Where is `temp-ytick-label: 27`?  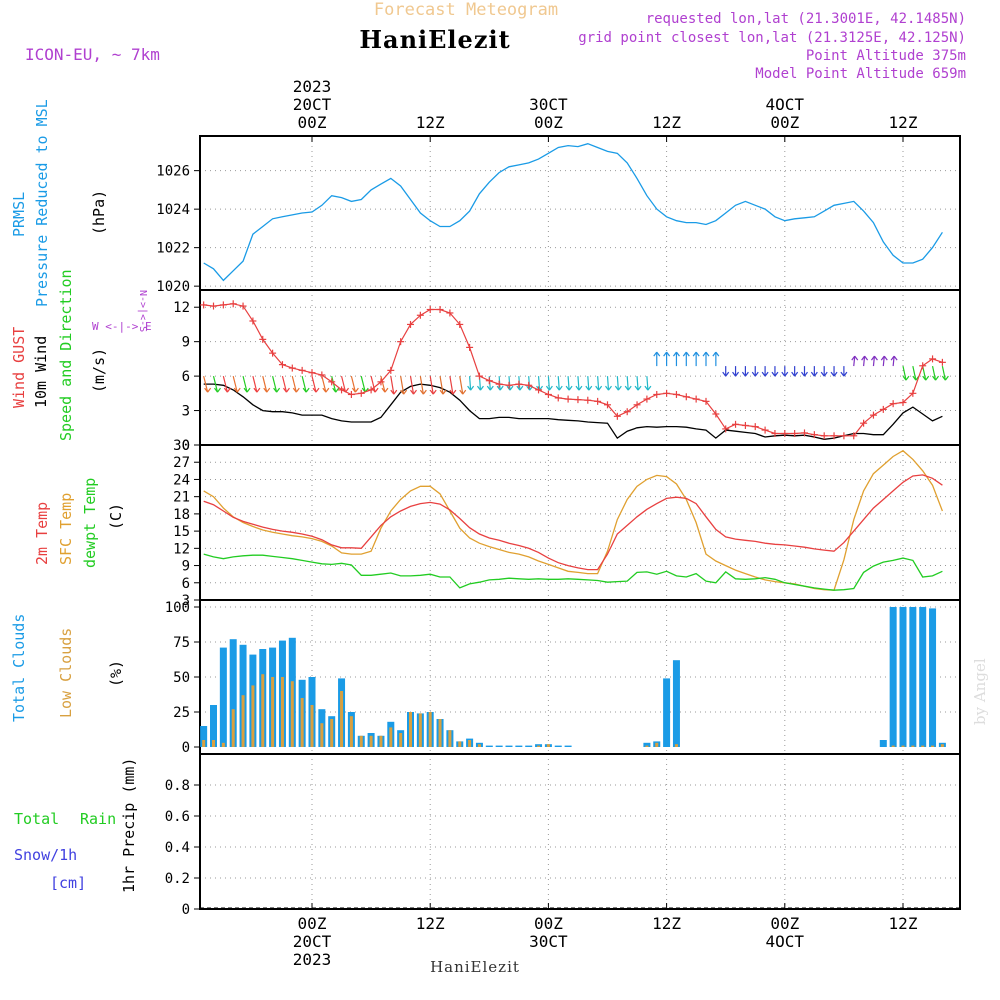
temp-ytick-label: 27 is located at coordinates (181, 463).